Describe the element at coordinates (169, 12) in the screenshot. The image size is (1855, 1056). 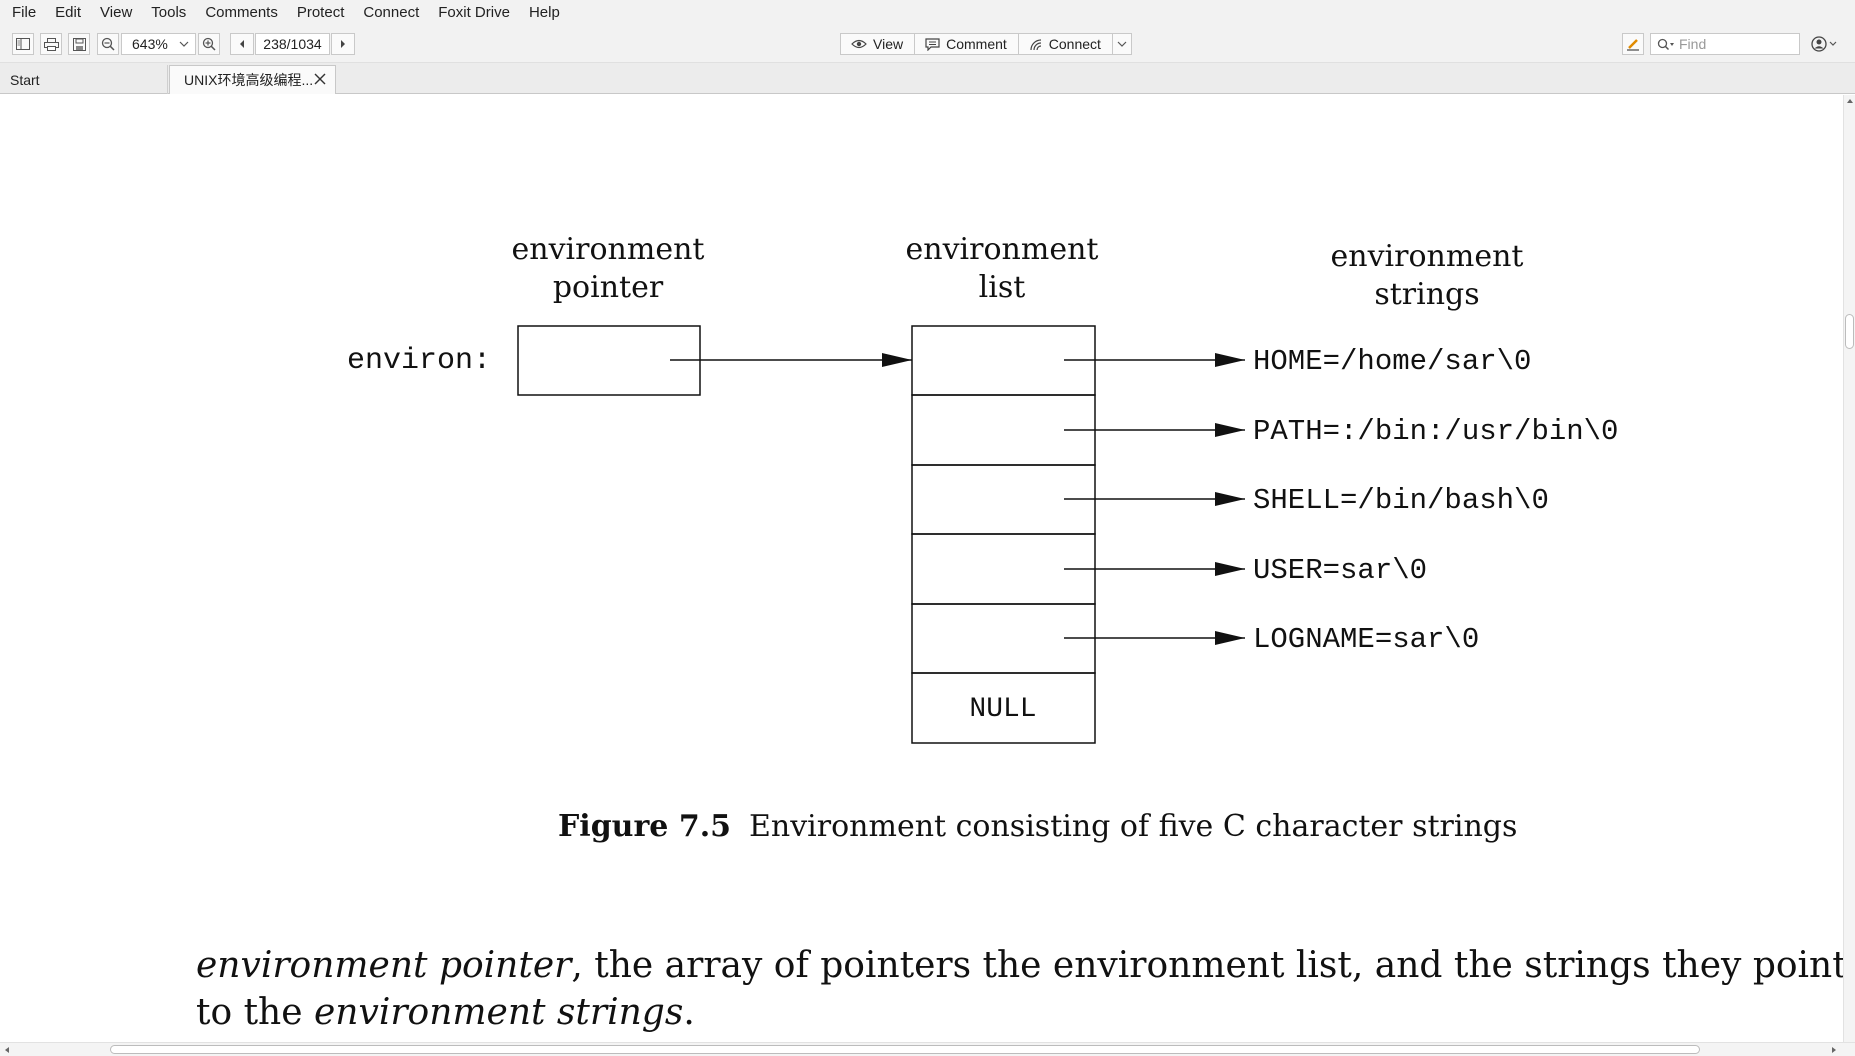
I see `menu-tools: Tools` at that location.